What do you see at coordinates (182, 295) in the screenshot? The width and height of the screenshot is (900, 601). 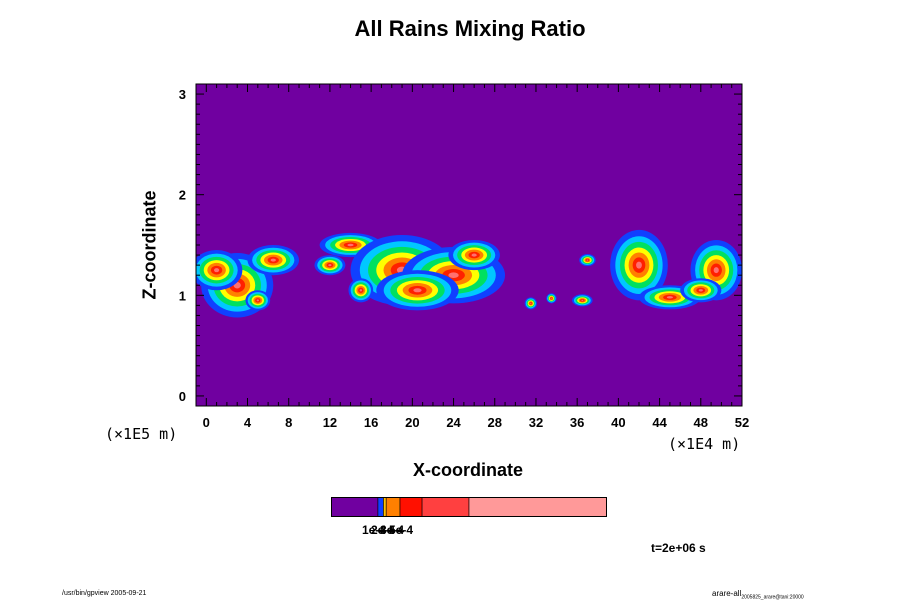 I see `y-tick-label: 1` at bounding box center [182, 295].